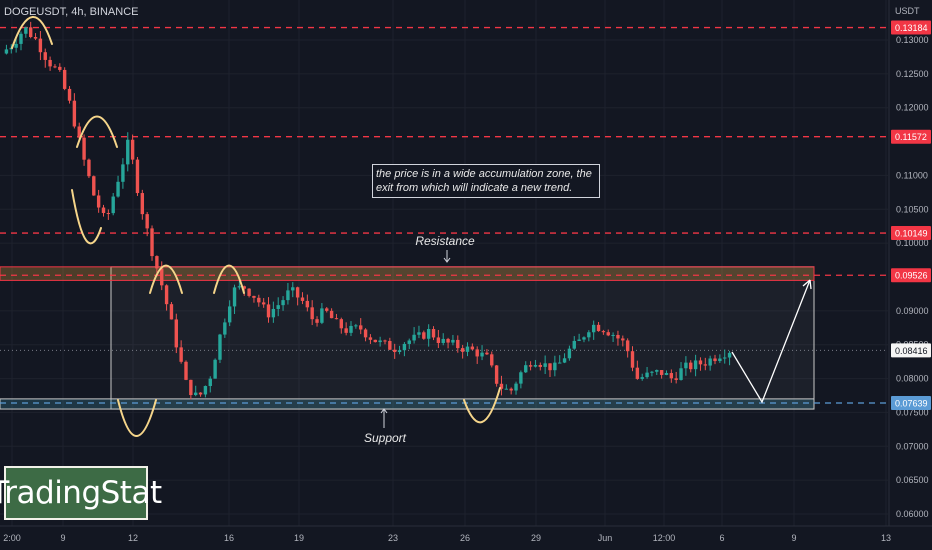 The width and height of the screenshot is (932, 550). I want to click on time-tick-label: 29, so click(536, 538).